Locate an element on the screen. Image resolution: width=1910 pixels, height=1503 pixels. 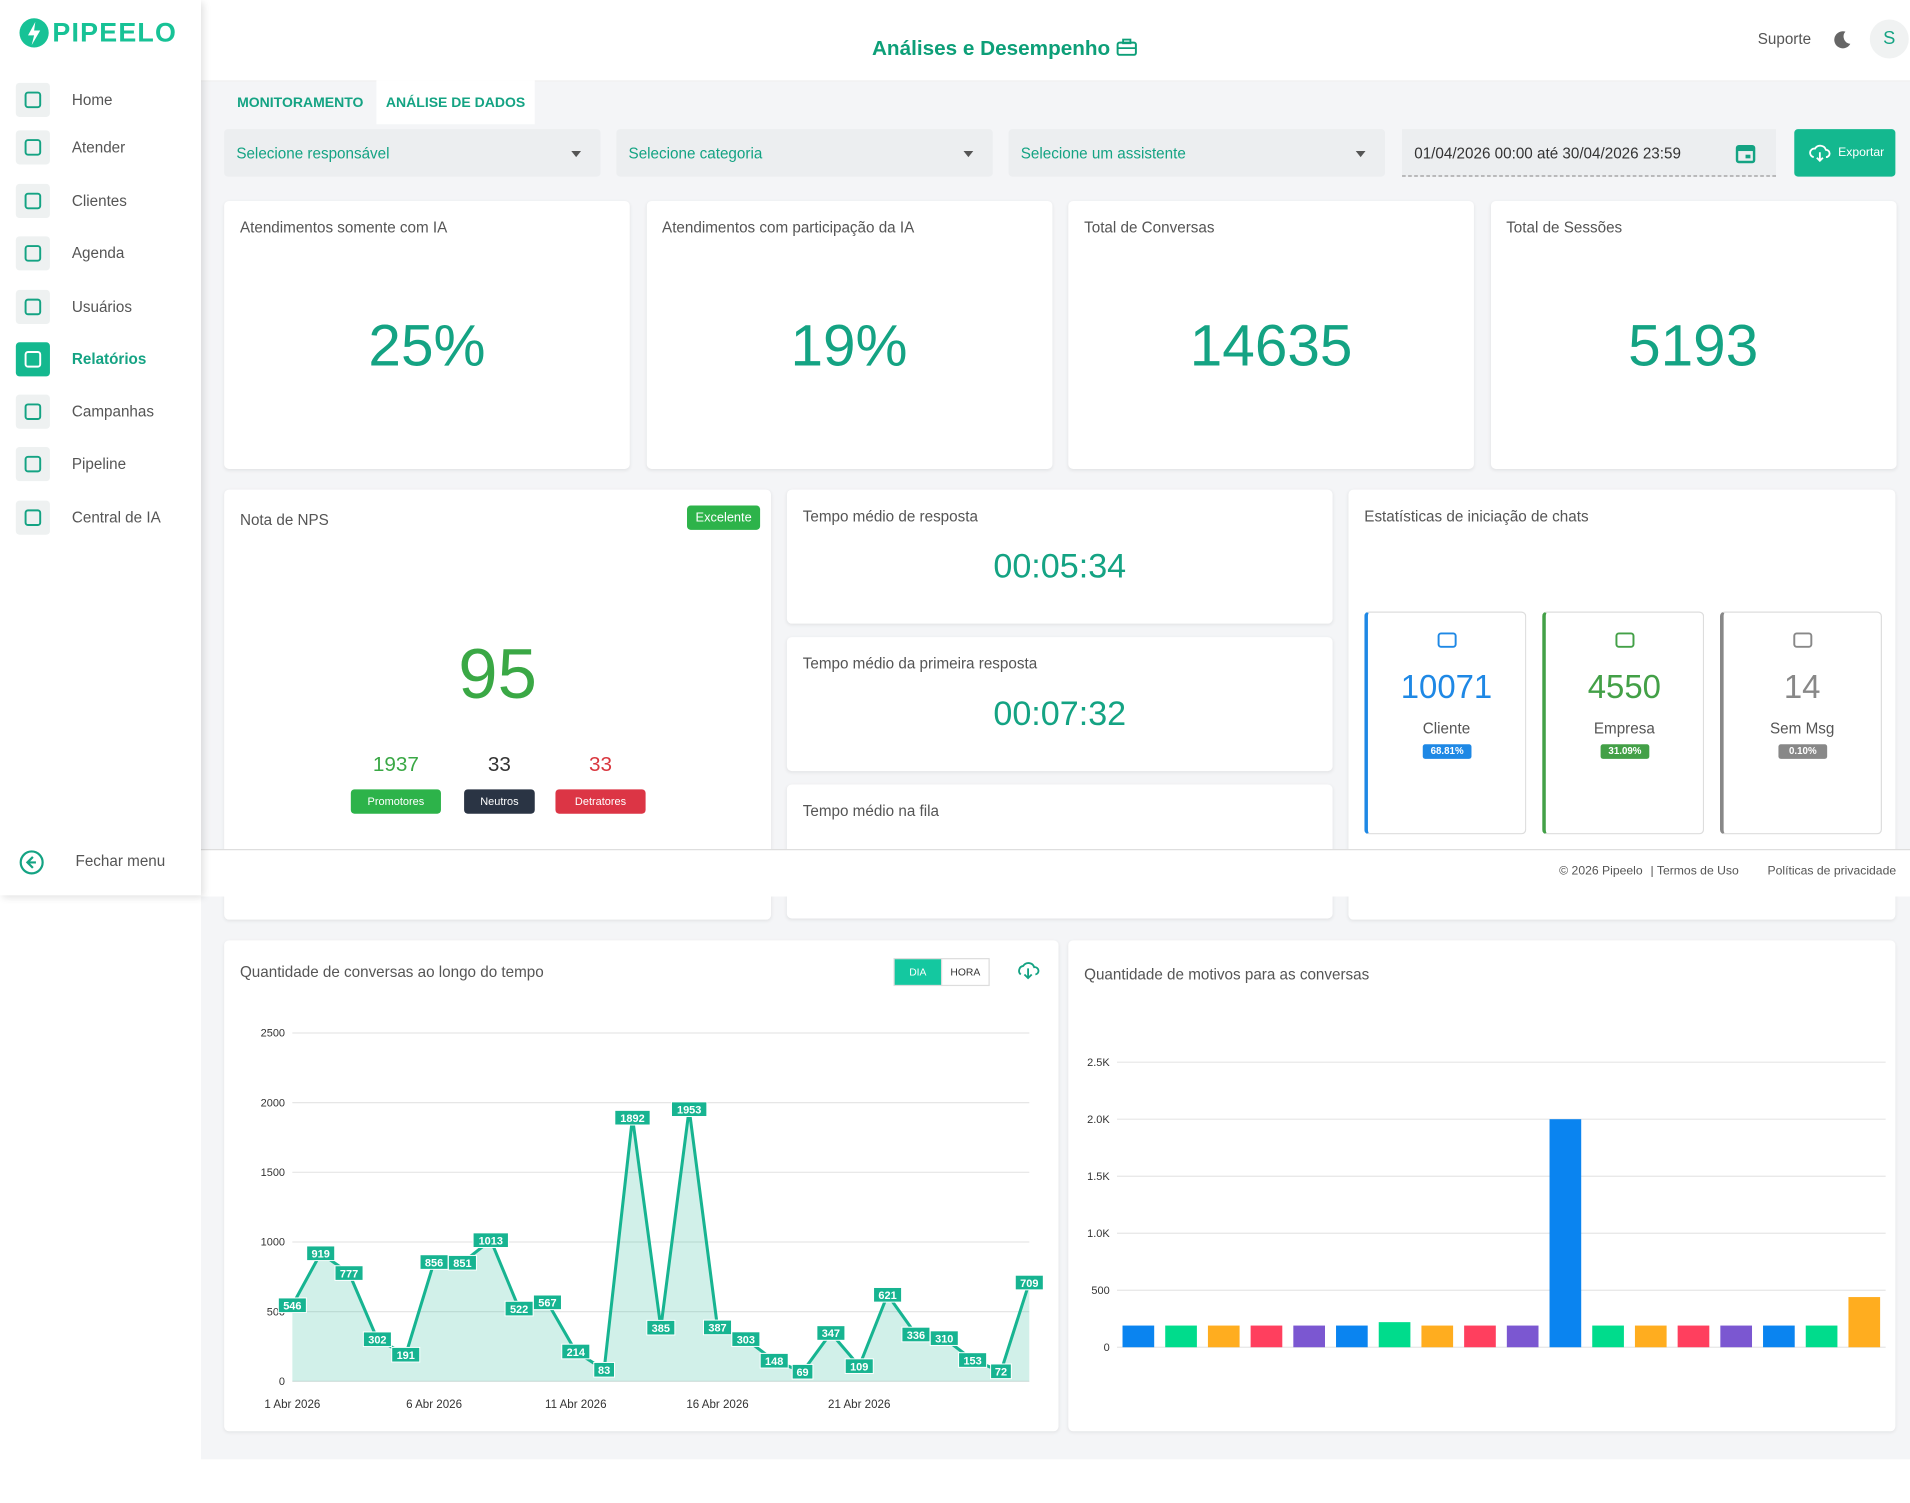
chat-stat-value: 10071 is located at coordinates (1446, 687).